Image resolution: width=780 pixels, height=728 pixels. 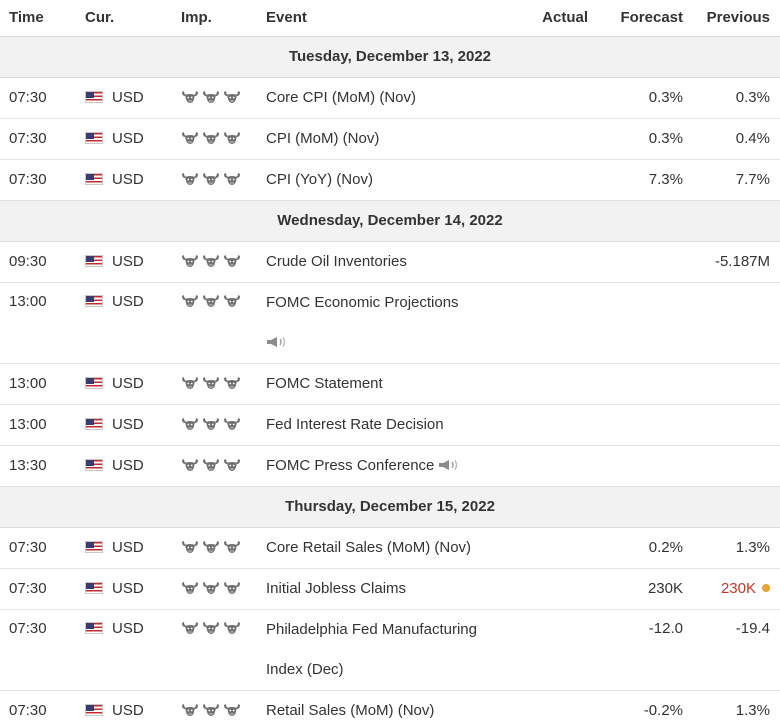 What do you see at coordinates (752, 628) in the screenshot?
I see `previous-value: -19.4` at bounding box center [752, 628].